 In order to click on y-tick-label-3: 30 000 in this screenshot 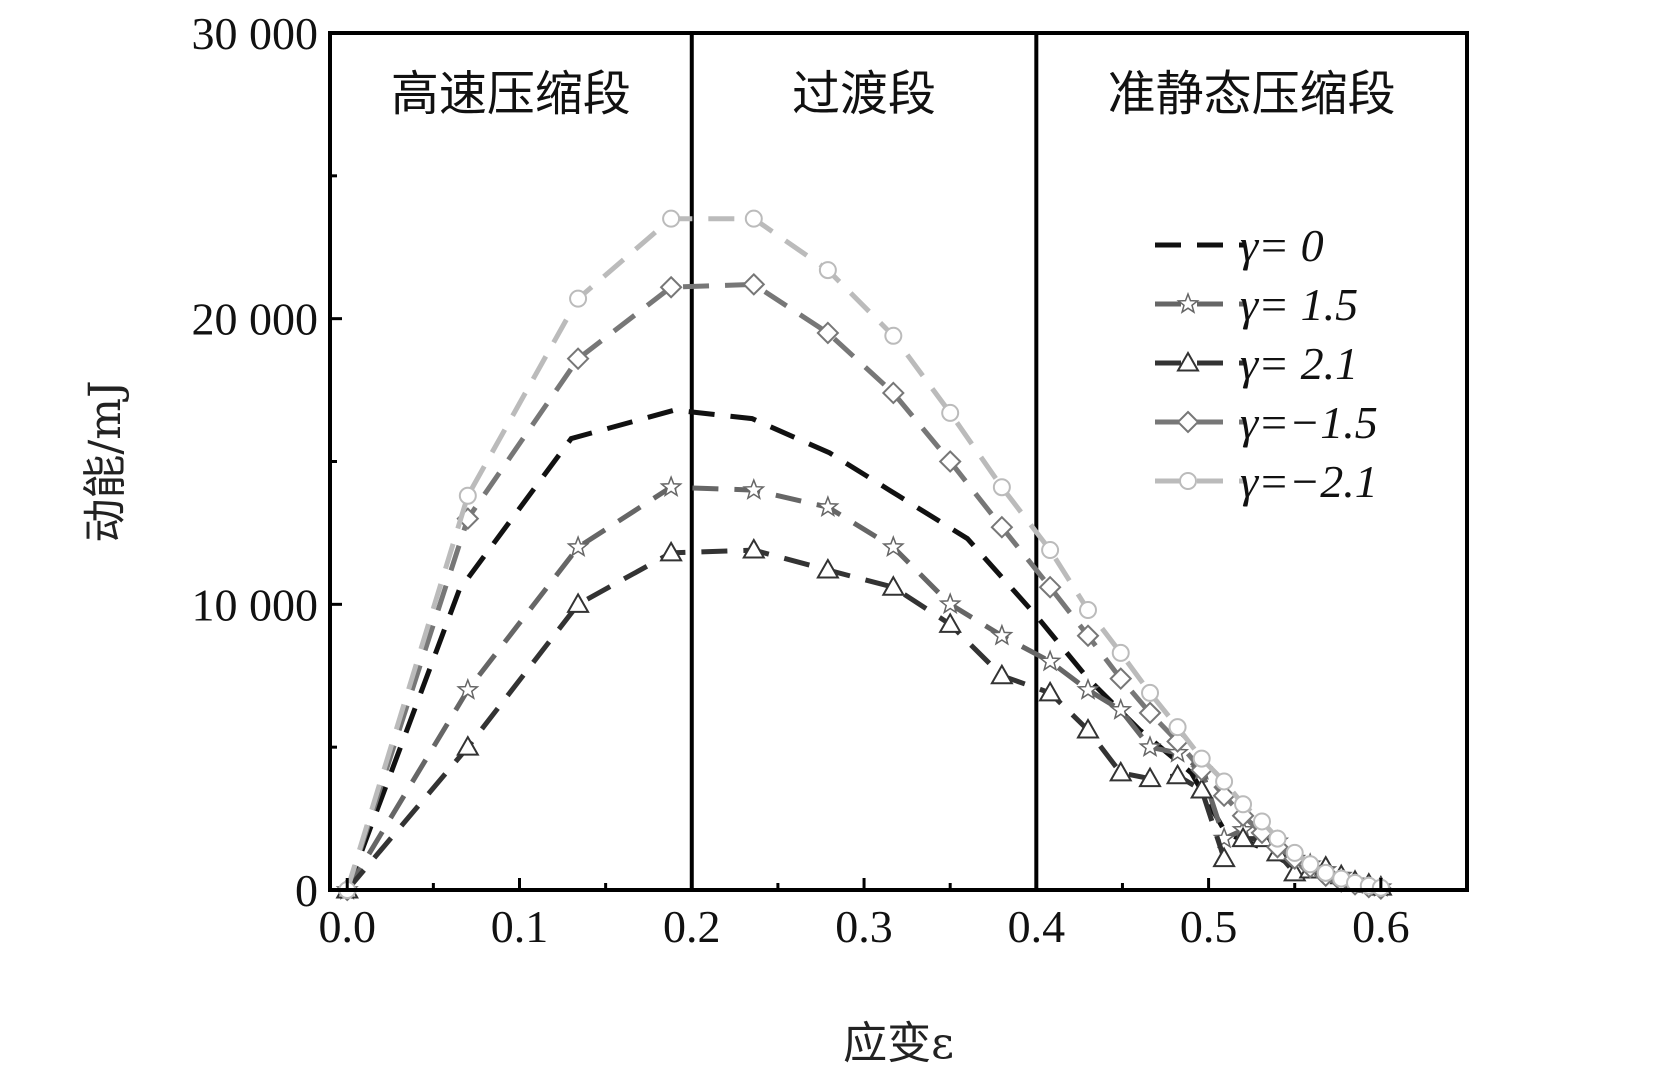, I will do `click(255, 33)`.